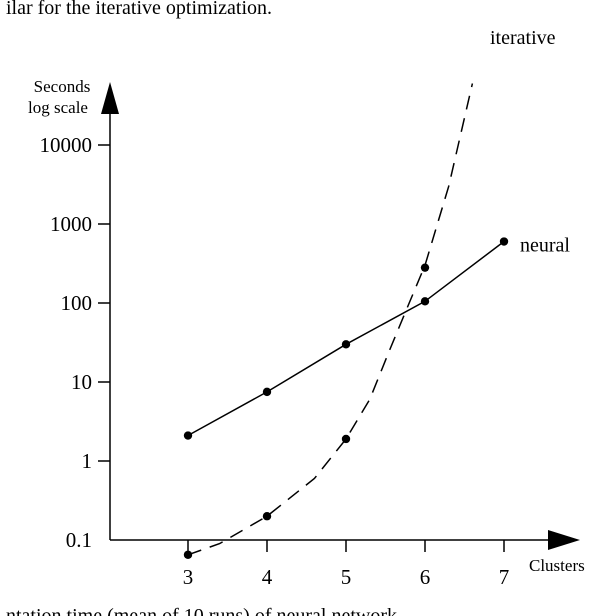  What do you see at coordinates (564, 540) in the screenshot?
I see `x-axis-arrowhead` at bounding box center [564, 540].